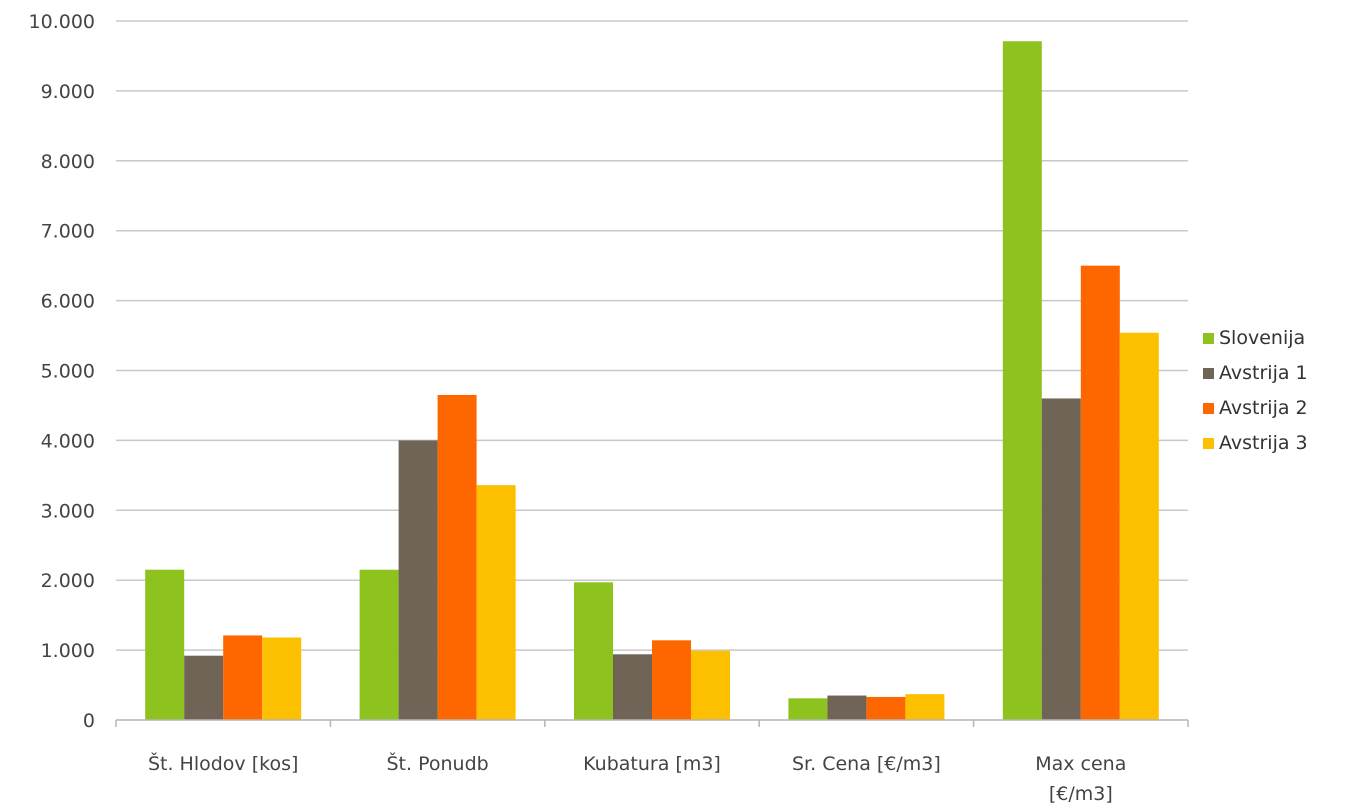 The image size is (1369, 809). I want to click on y-tick-label: 9.000, so click(68, 92).